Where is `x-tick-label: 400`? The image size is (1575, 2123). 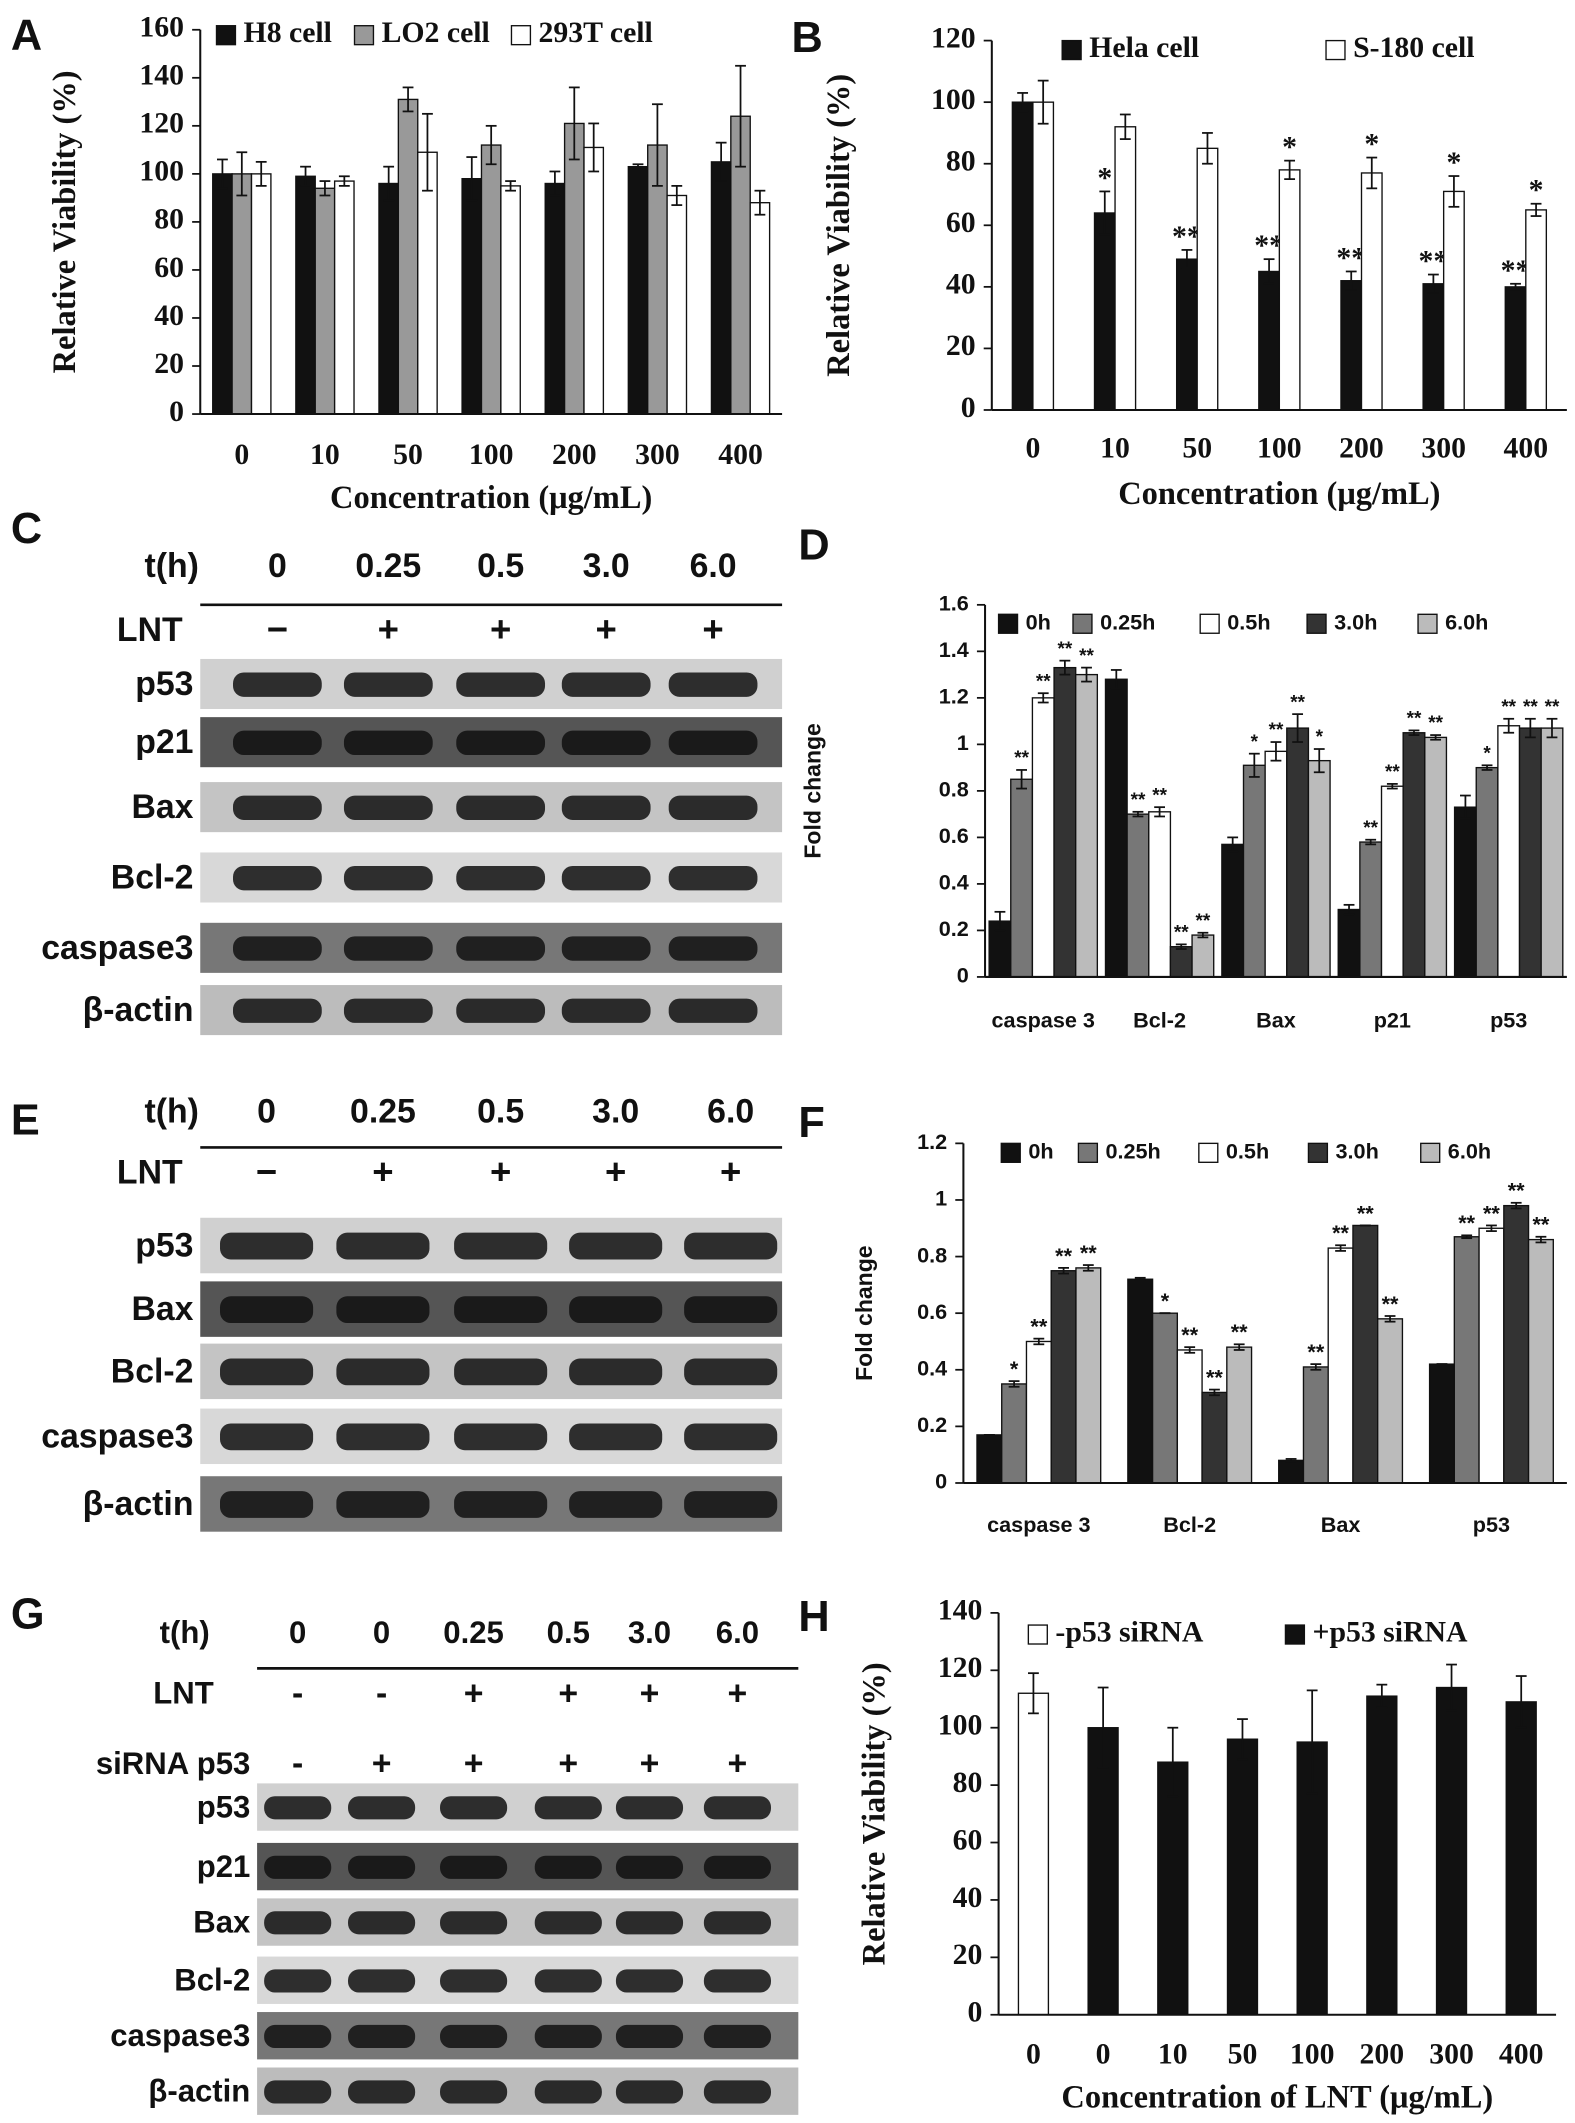 x-tick-label: 400 is located at coordinates (740, 454).